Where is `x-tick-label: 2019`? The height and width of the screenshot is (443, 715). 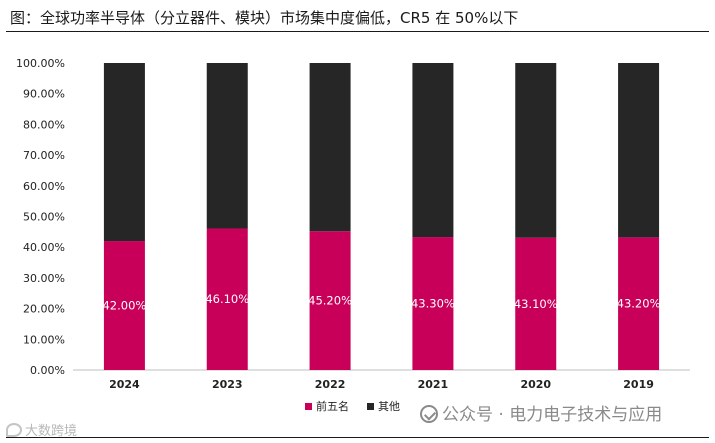
x-tick-label: 2019 is located at coordinates (638, 384).